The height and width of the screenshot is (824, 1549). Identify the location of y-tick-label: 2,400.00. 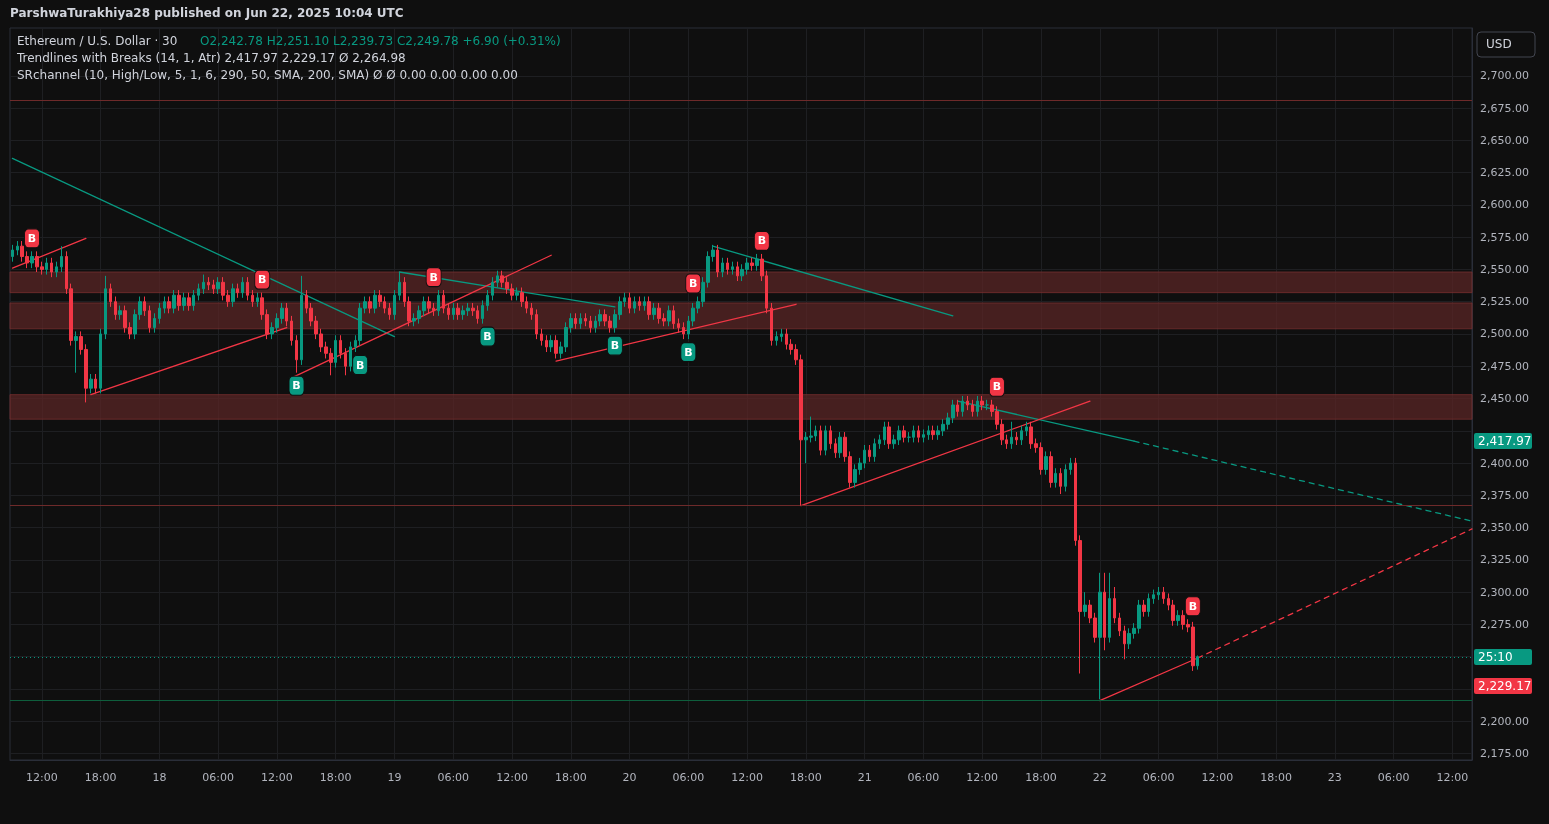
(1504, 463).